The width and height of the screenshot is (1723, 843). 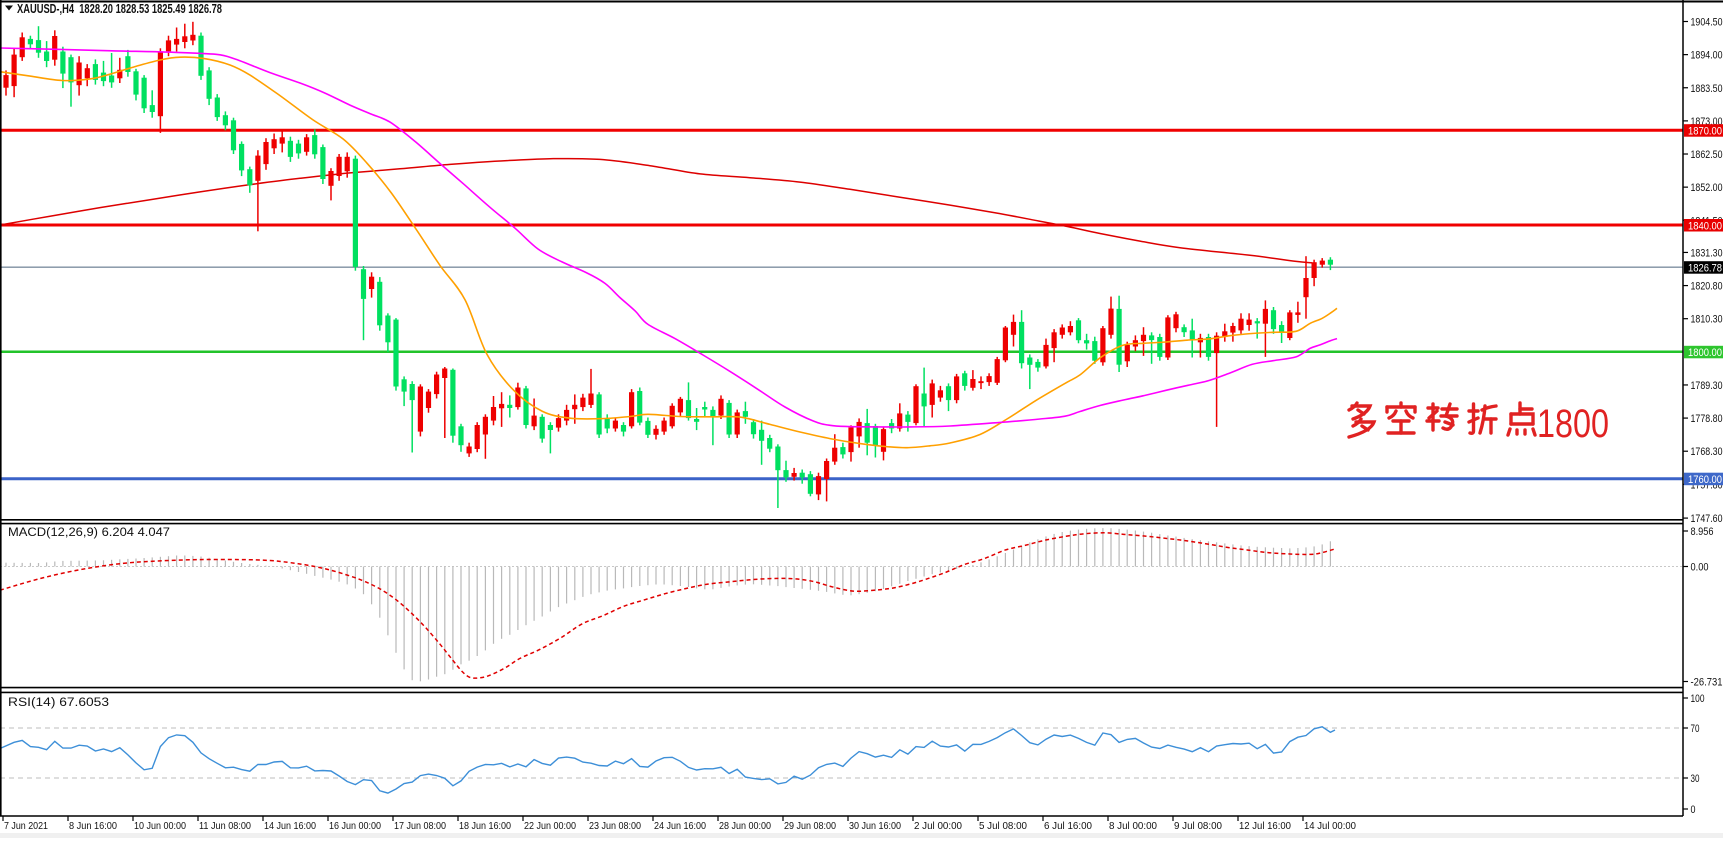 What do you see at coordinates (1707, 23) in the screenshot?
I see `svg-text: 1904.50` at bounding box center [1707, 23].